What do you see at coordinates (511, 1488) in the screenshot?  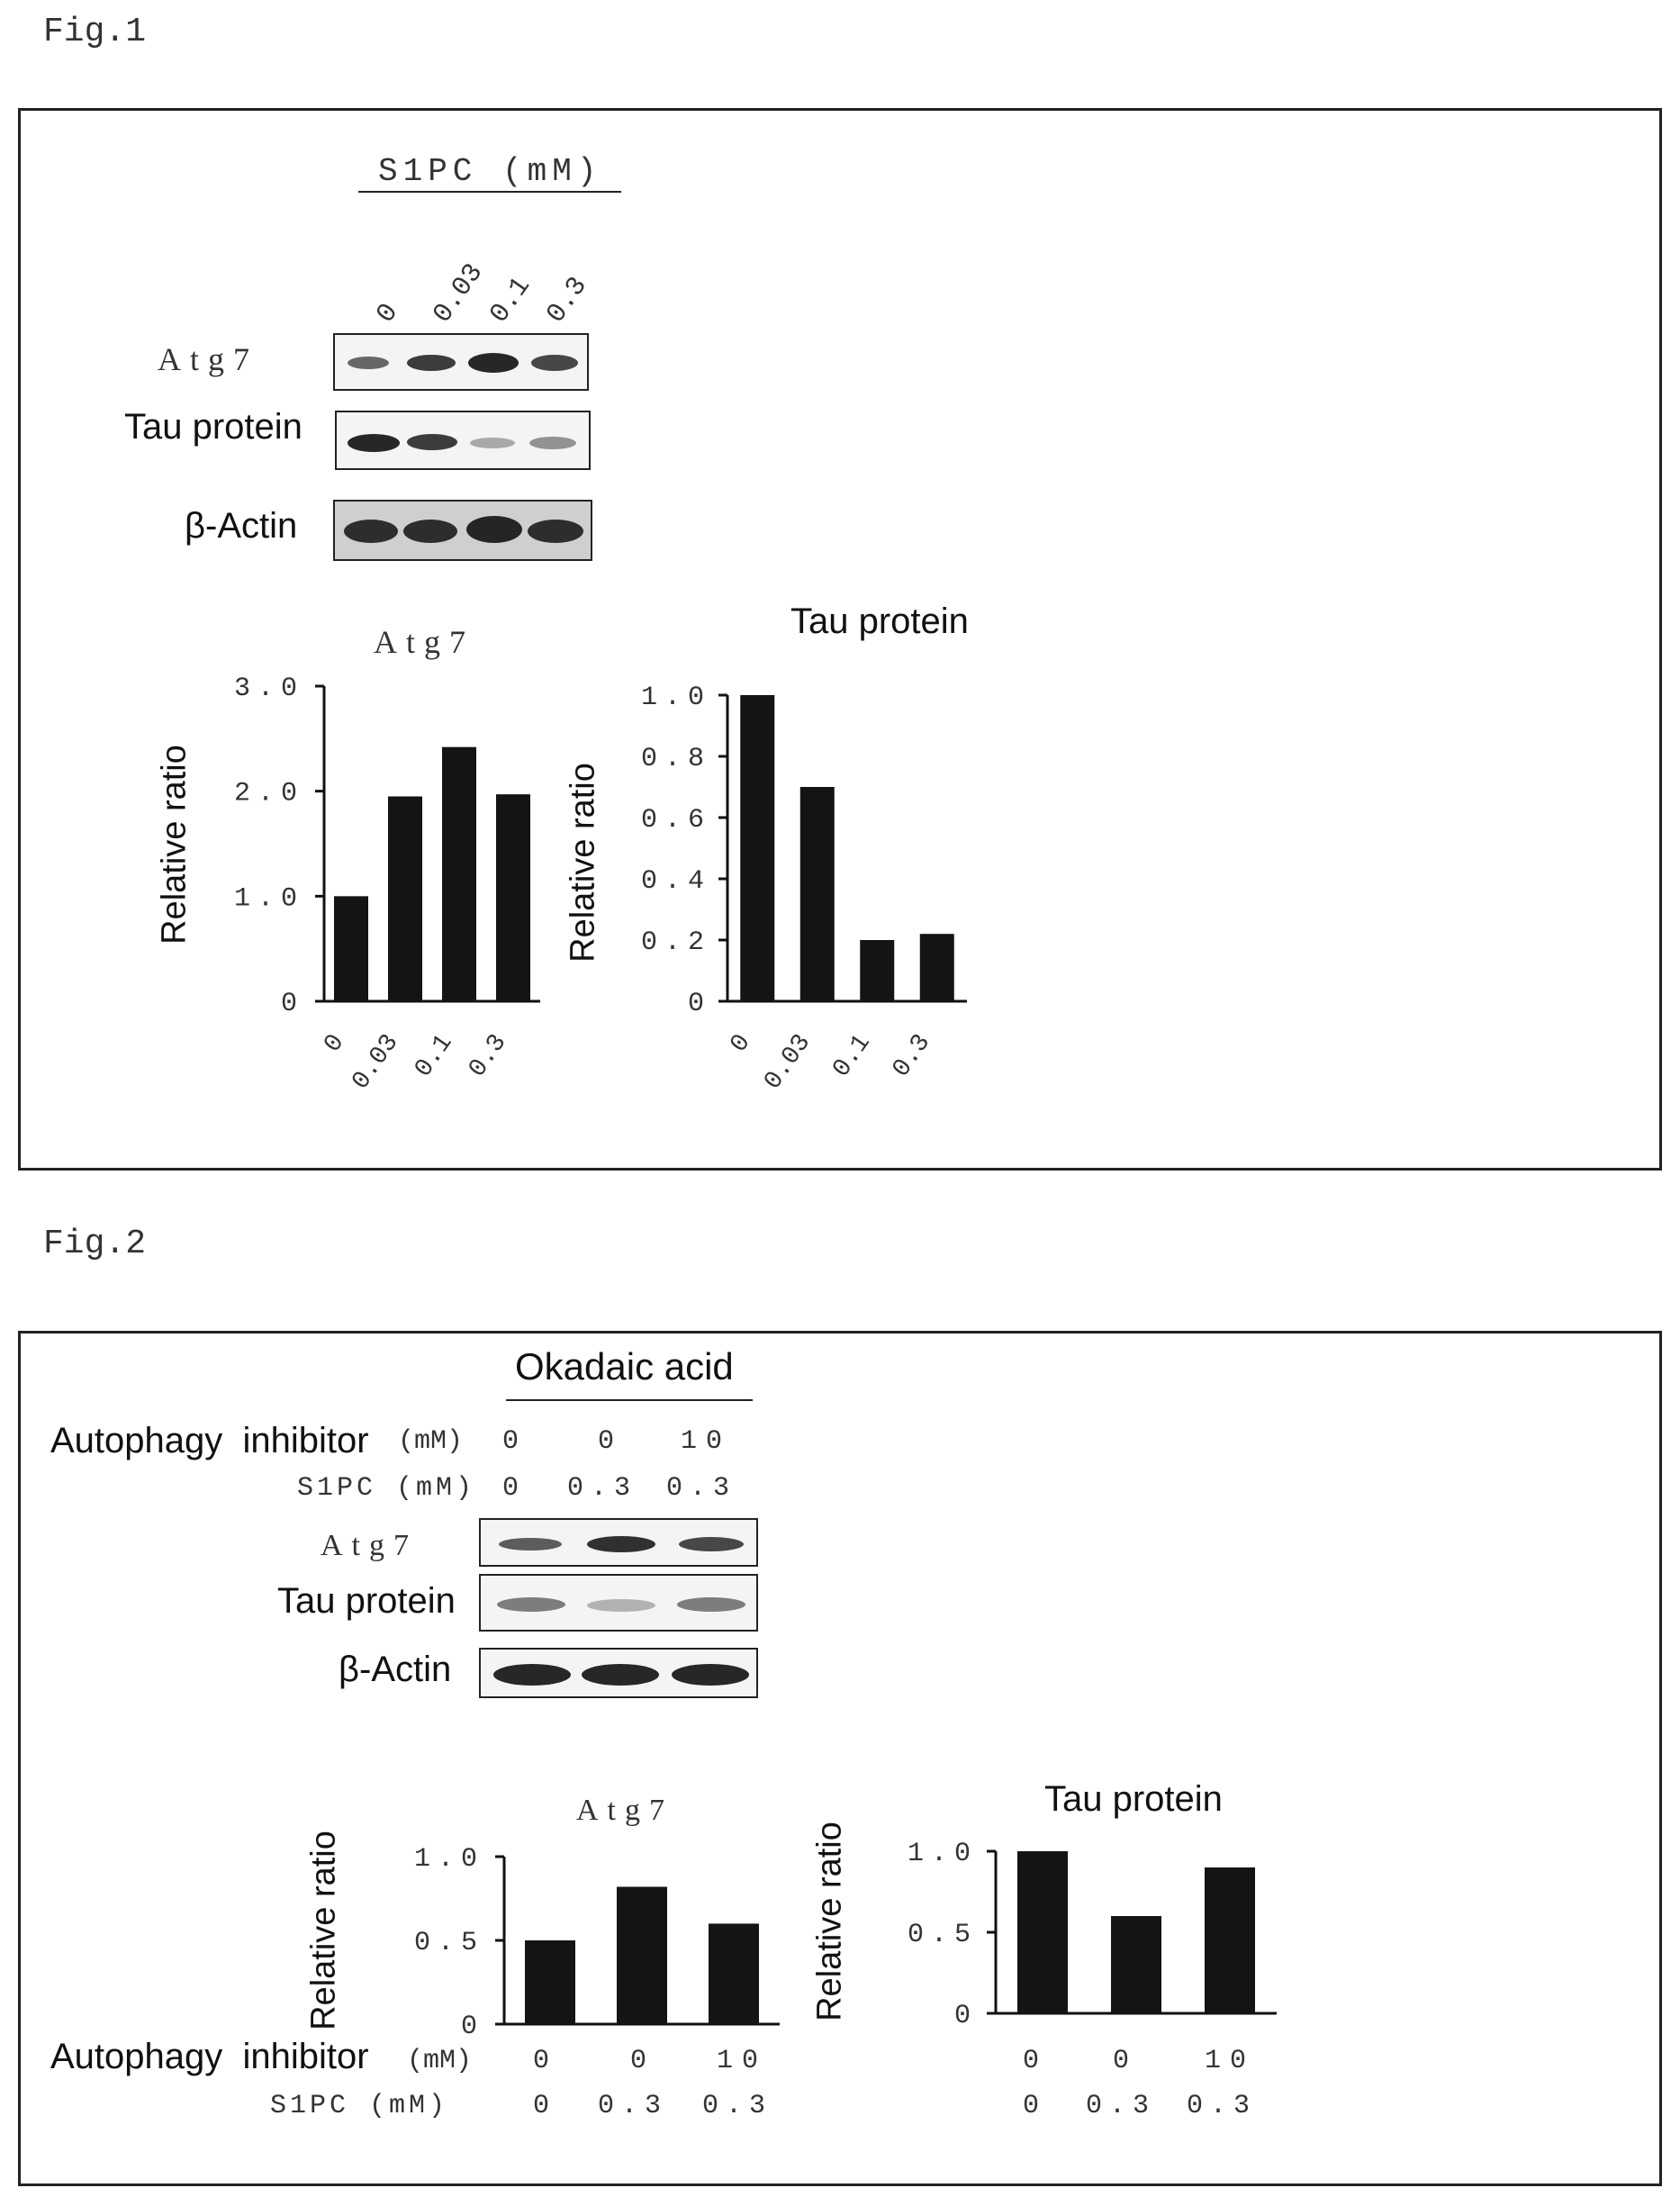 I see `s1pc-value: 0` at bounding box center [511, 1488].